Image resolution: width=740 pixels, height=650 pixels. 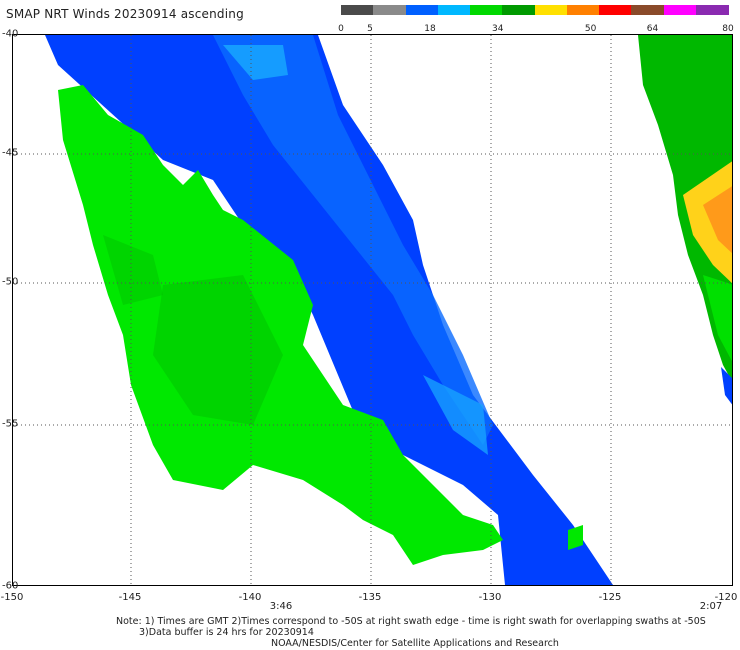 I want to click on x-tick-label: -130, so click(x=490, y=597).